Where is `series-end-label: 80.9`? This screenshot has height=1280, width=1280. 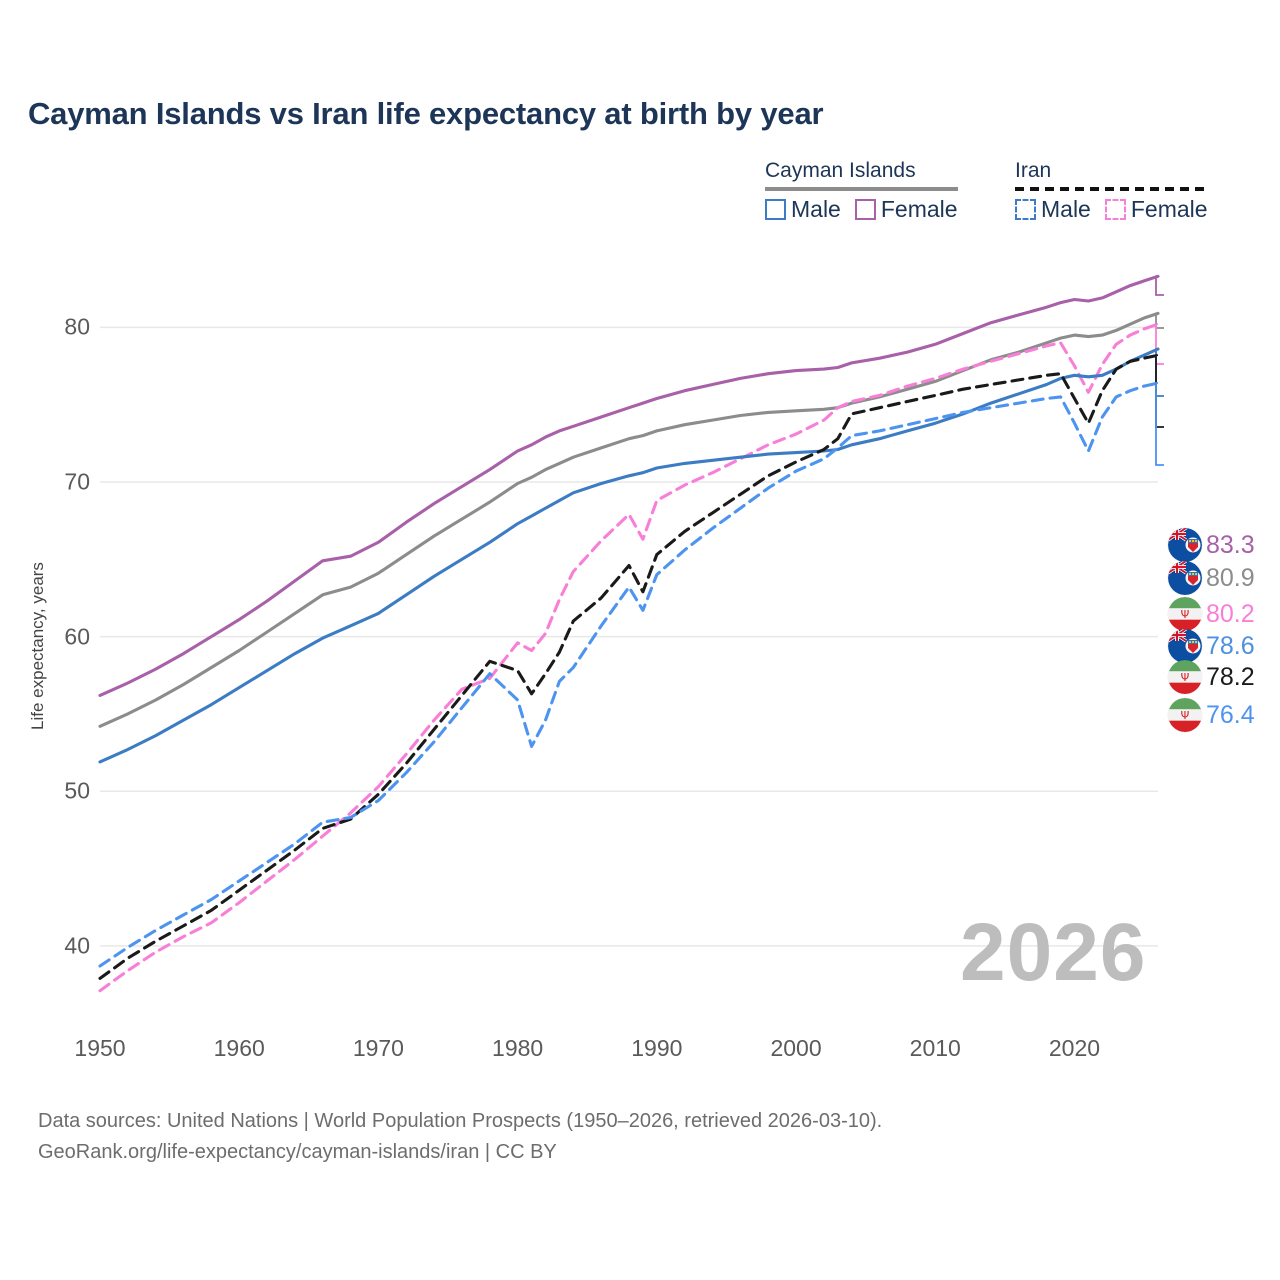 series-end-label: 80.9 is located at coordinates (1211, 578).